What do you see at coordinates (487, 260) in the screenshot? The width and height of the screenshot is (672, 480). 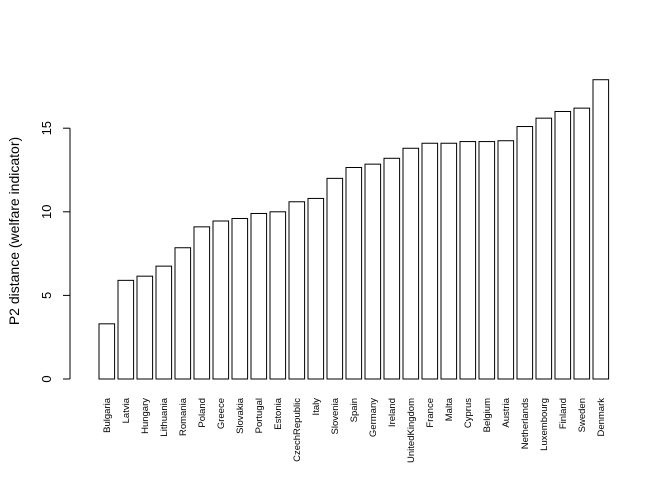 I see `bar-belgium` at bounding box center [487, 260].